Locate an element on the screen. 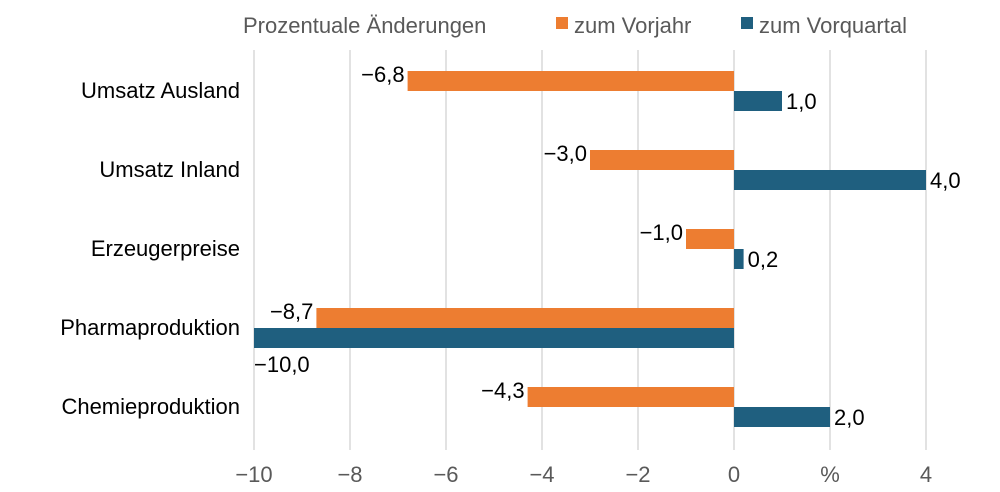 This screenshot has height=492, width=1000. data-label: −8,7 is located at coordinates (291, 311).